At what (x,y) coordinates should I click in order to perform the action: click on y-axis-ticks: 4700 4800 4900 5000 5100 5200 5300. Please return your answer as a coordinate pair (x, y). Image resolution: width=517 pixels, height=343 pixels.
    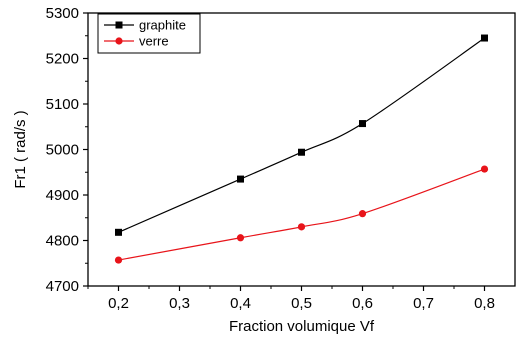
    Looking at the image, I should click on (67, 150).